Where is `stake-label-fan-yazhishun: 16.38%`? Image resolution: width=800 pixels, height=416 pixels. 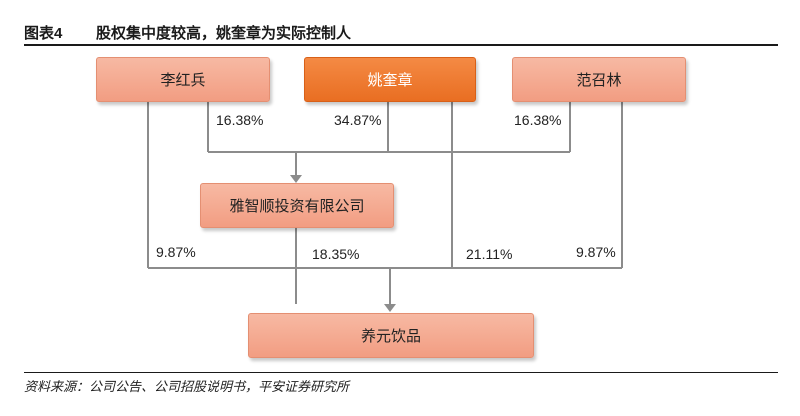 stake-label-fan-yazhishun: 16.38% is located at coordinates (538, 120).